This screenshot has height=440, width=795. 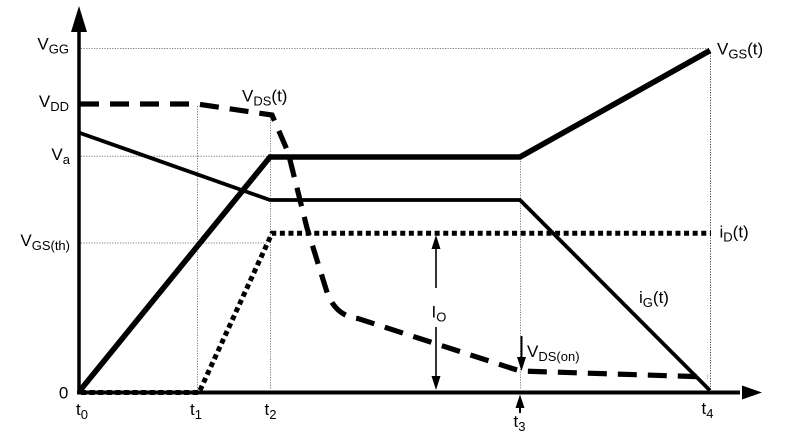 What do you see at coordinates (520, 423) in the screenshot?
I see `svg-text: t3` at bounding box center [520, 423].